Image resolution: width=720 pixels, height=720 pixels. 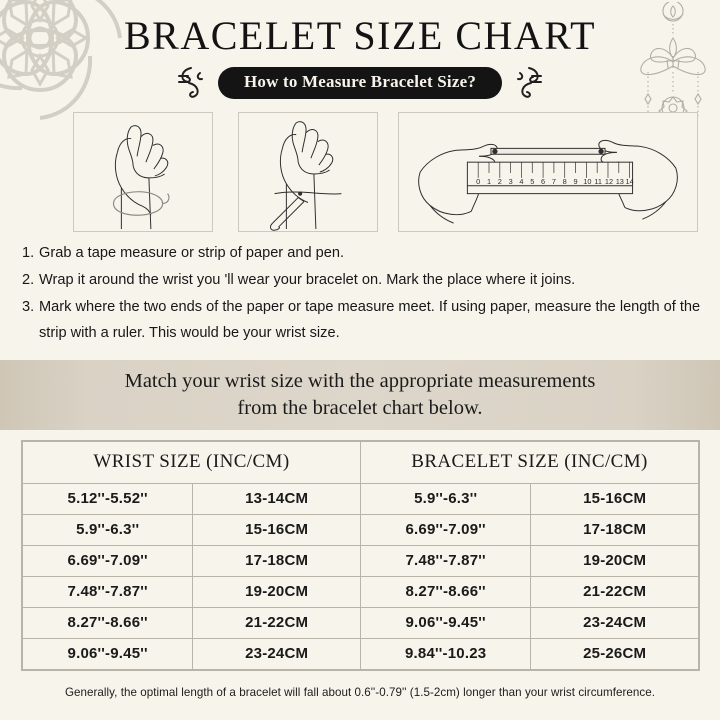 What do you see at coordinates (107, 623) in the screenshot?
I see `cell-wrist-inch: 8.27''-8.66''` at bounding box center [107, 623].